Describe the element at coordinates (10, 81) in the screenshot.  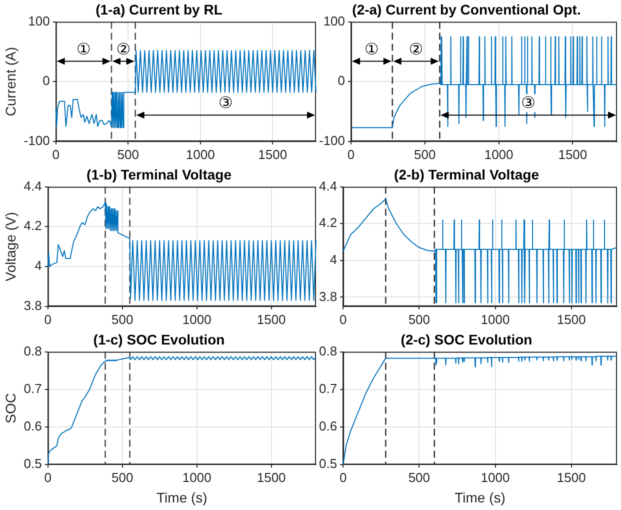
I see `y-axis-title: Current (A)` at that location.